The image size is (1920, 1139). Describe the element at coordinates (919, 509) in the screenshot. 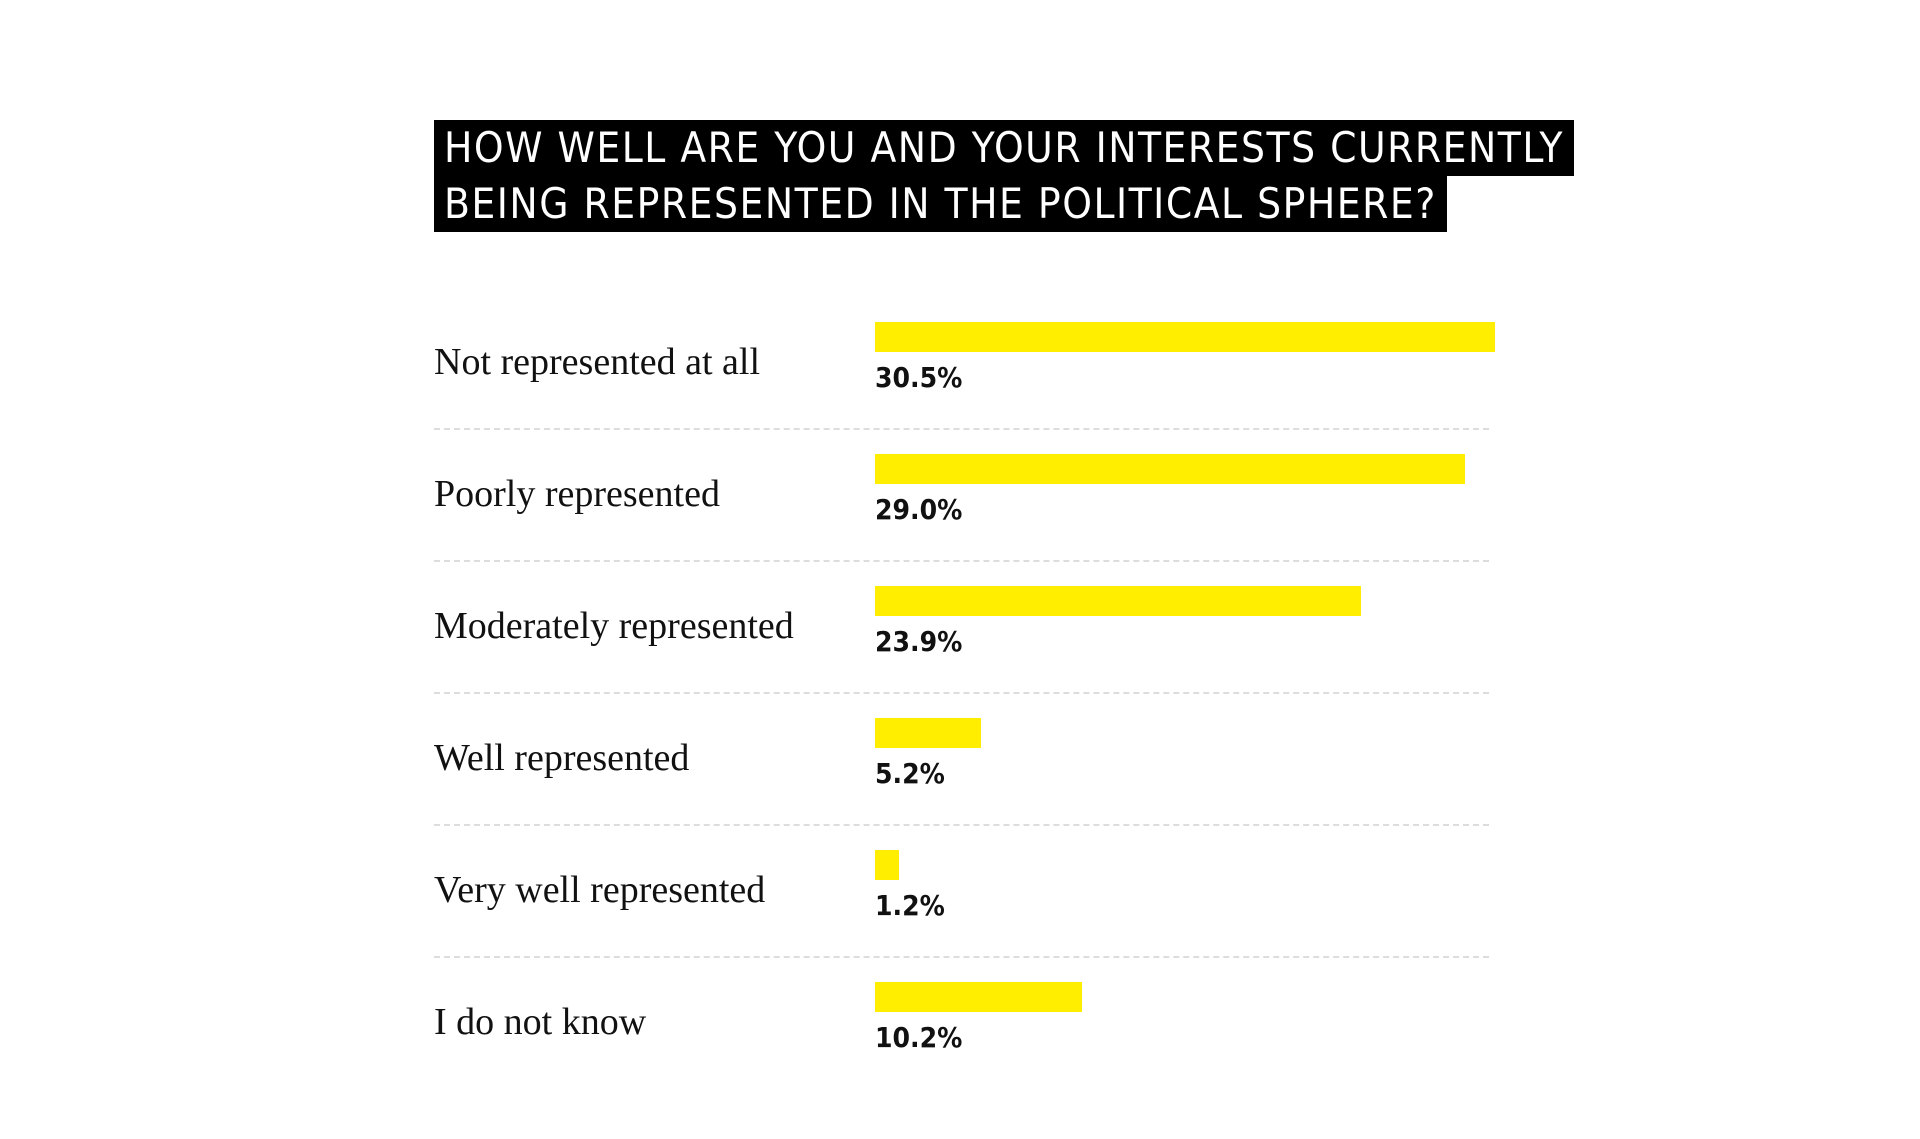

I see `value-label: 29.0%` at that location.